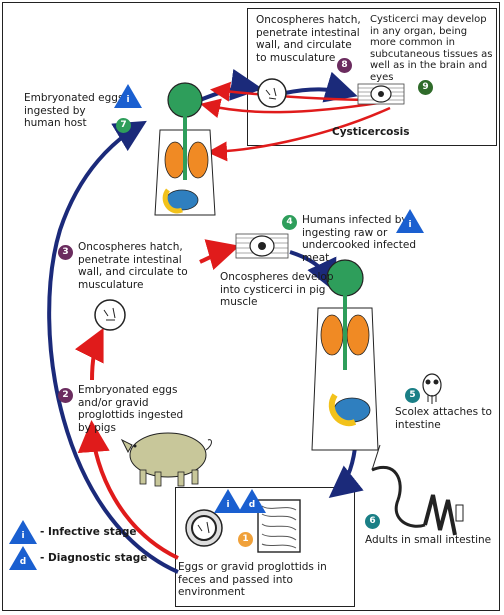 The height and width of the screenshot is (615, 504). I want to click on arrow-cyst-to-head, so click(293, 108).